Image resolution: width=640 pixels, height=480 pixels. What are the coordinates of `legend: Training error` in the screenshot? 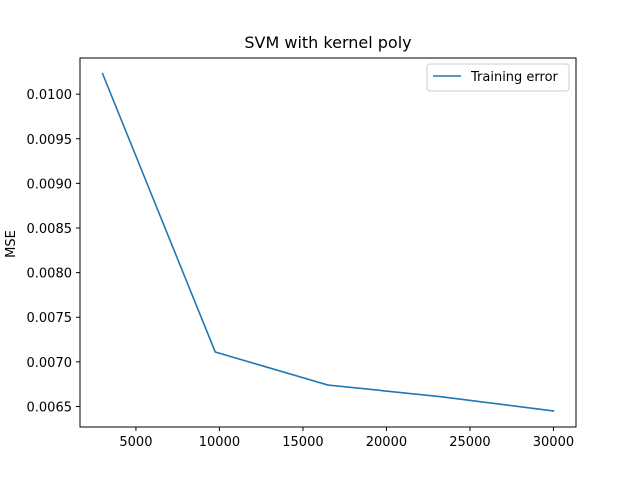 It's located at (498, 77).